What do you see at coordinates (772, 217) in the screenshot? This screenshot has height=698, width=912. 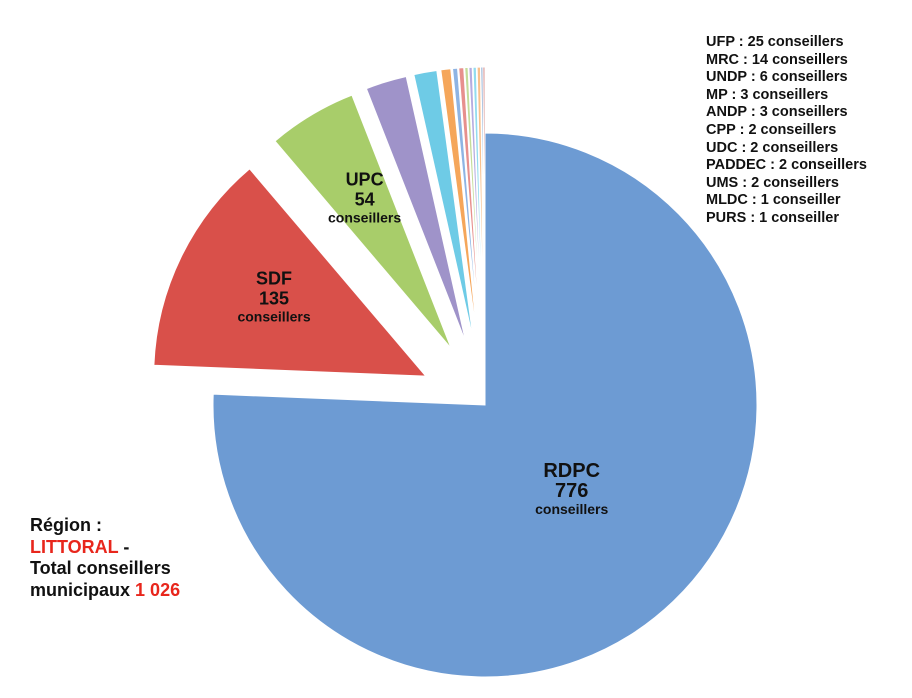 I see `legend-entry: PURS : 1 conseiller` at bounding box center [772, 217].